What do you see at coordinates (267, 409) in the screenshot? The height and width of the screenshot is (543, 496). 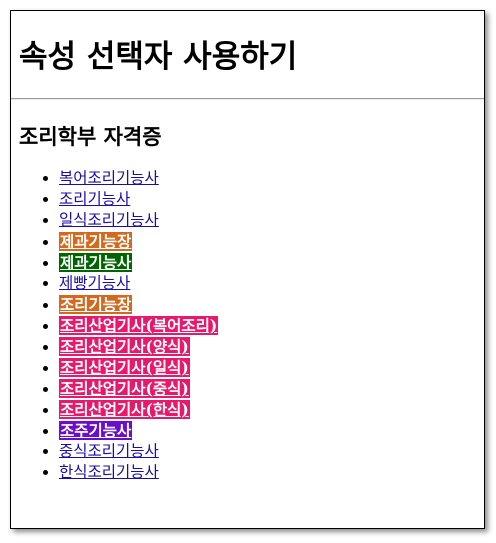 I see `list-item: 조리산업기사(한식)` at bounding box center [267, 409].